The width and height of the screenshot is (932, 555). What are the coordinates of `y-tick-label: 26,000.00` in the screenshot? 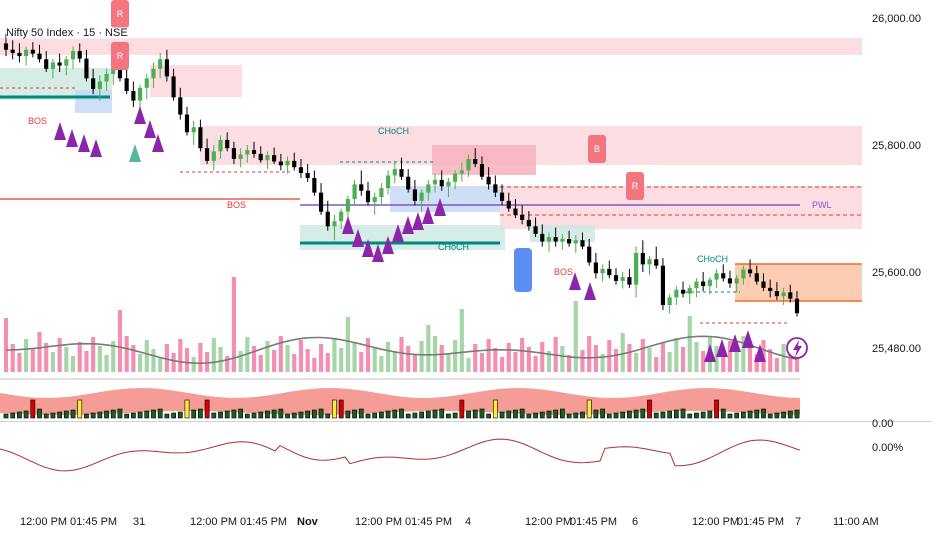 It's located at (896, 19).